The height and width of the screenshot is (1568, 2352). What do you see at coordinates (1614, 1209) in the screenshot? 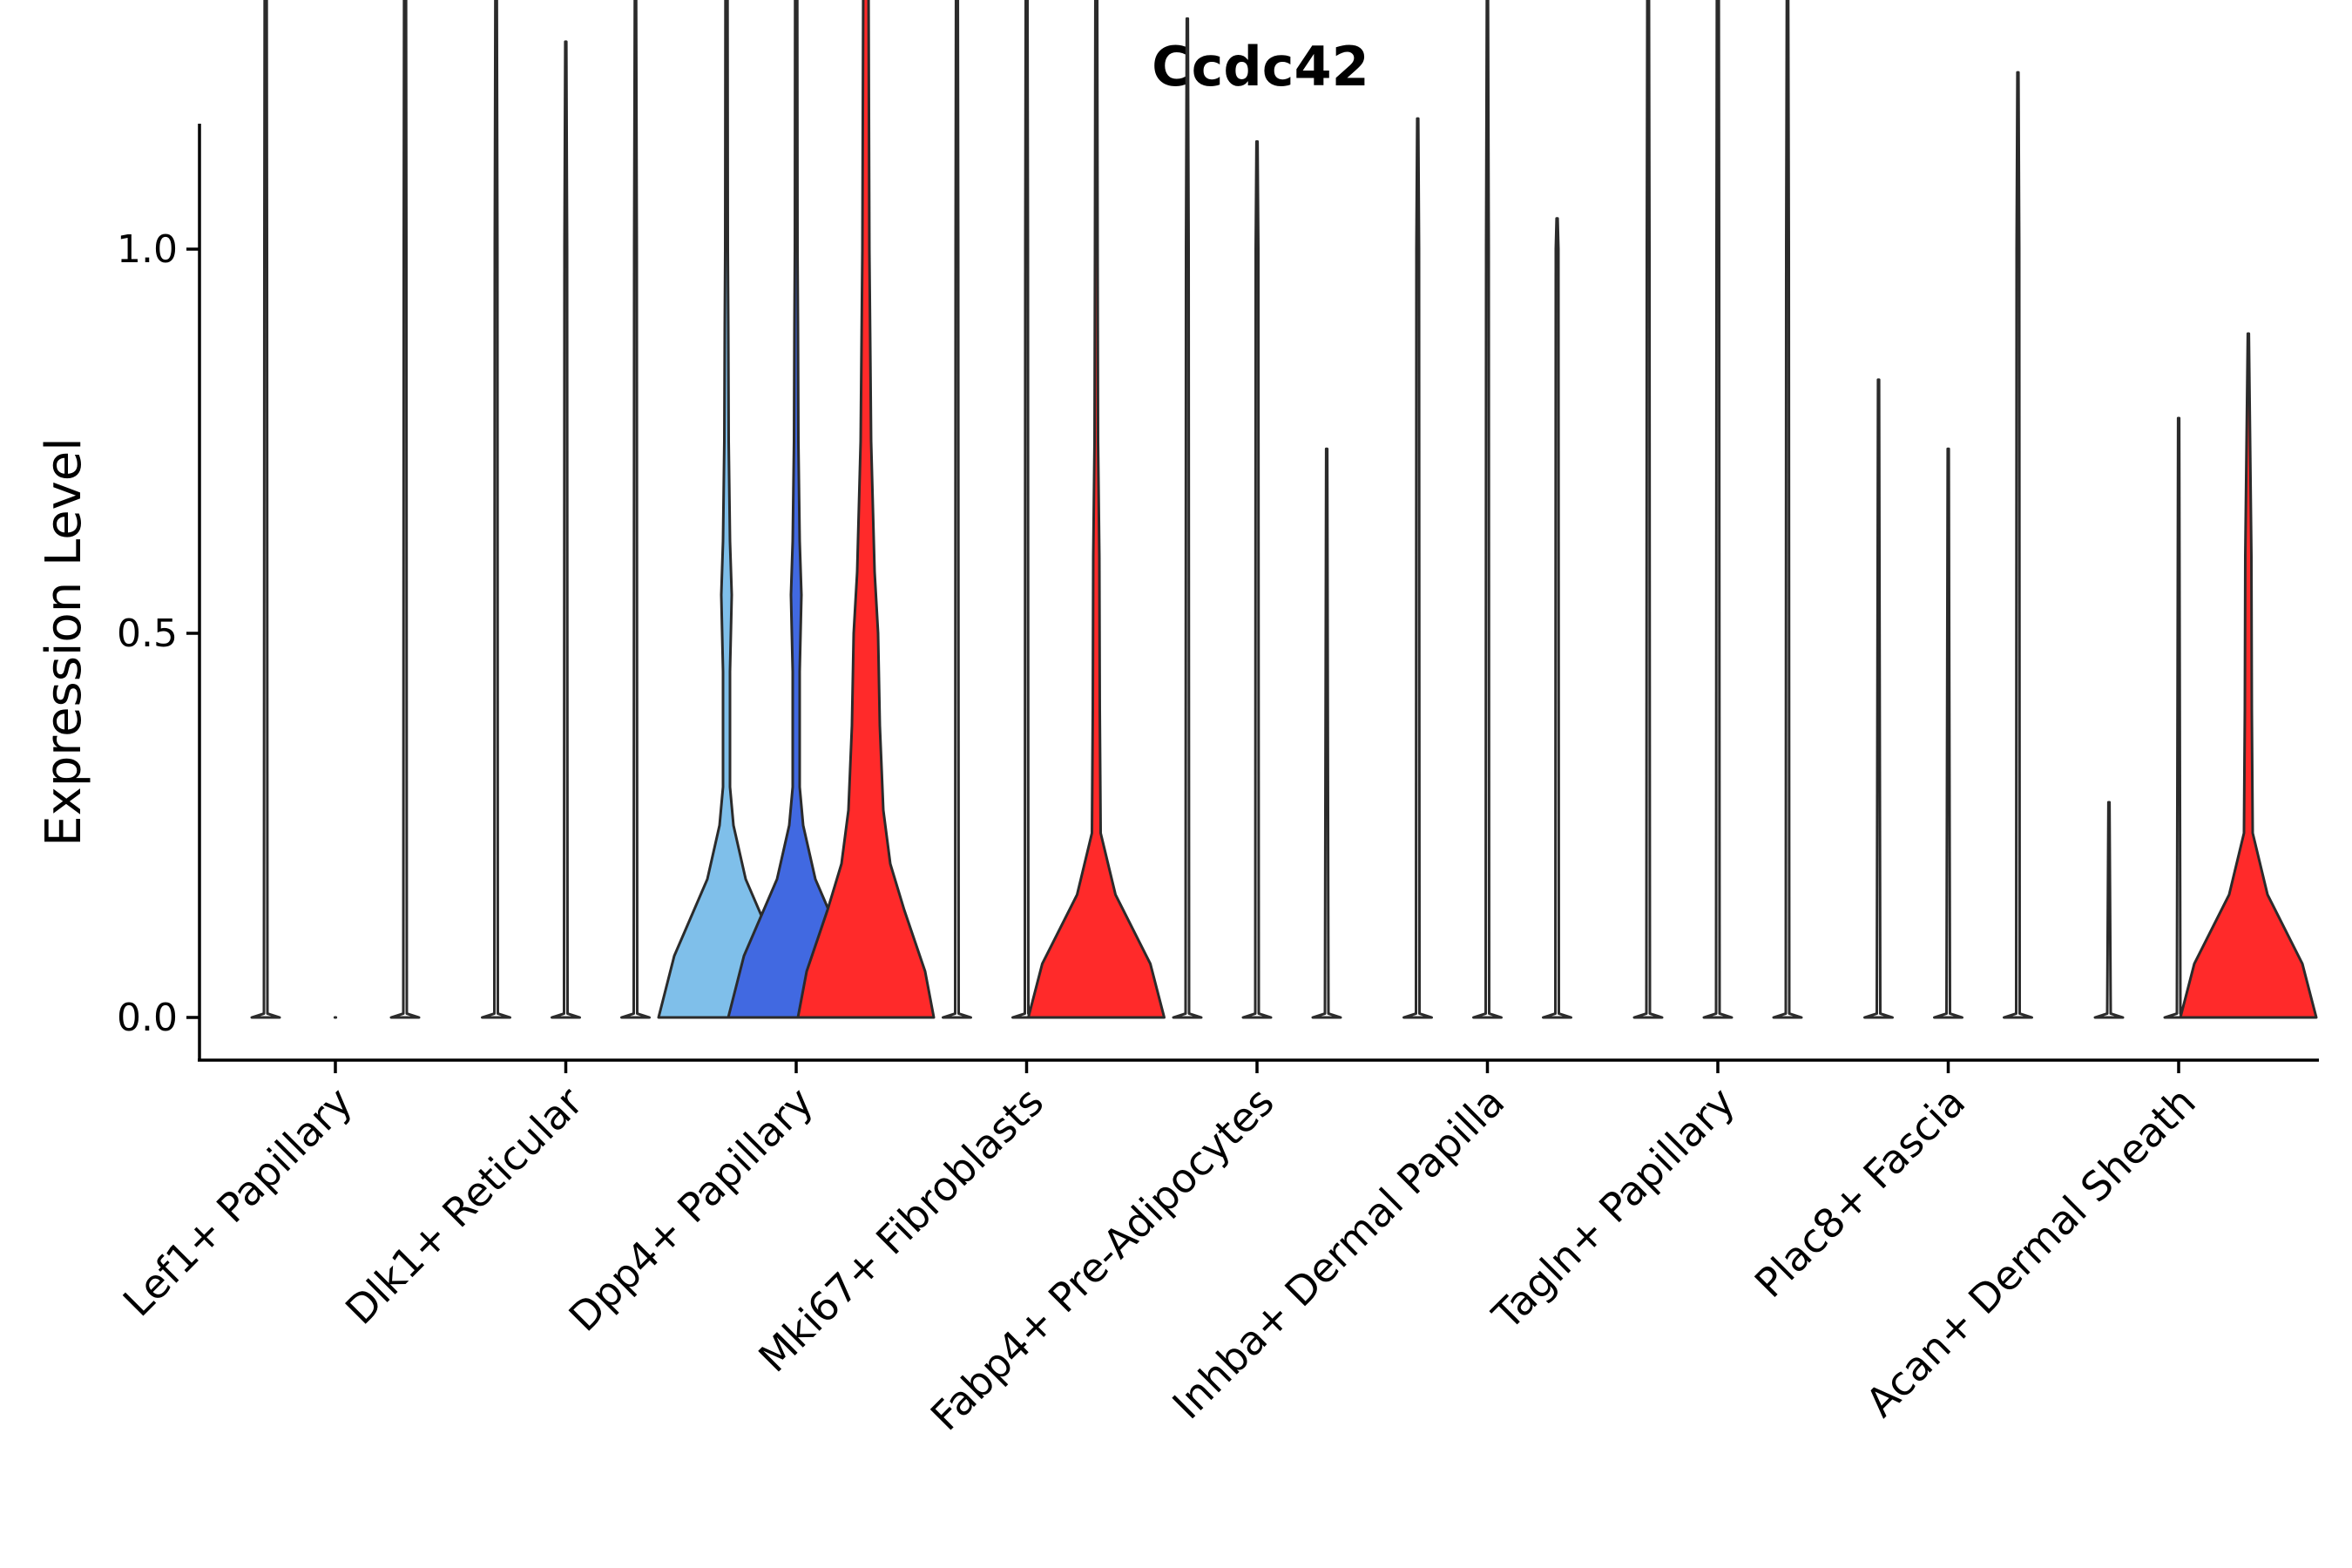
I see `x-tick-label-tagln-papillary: Tagln+ Papillary` at bounding box center [1614, 1209].